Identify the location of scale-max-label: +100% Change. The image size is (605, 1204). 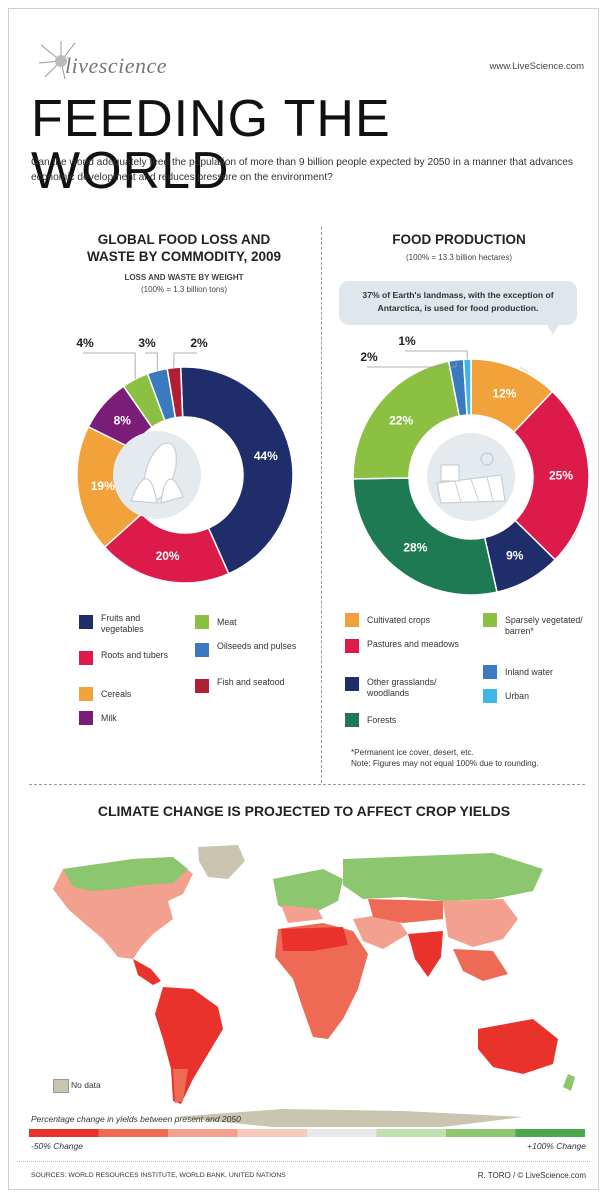
(556, 1146).